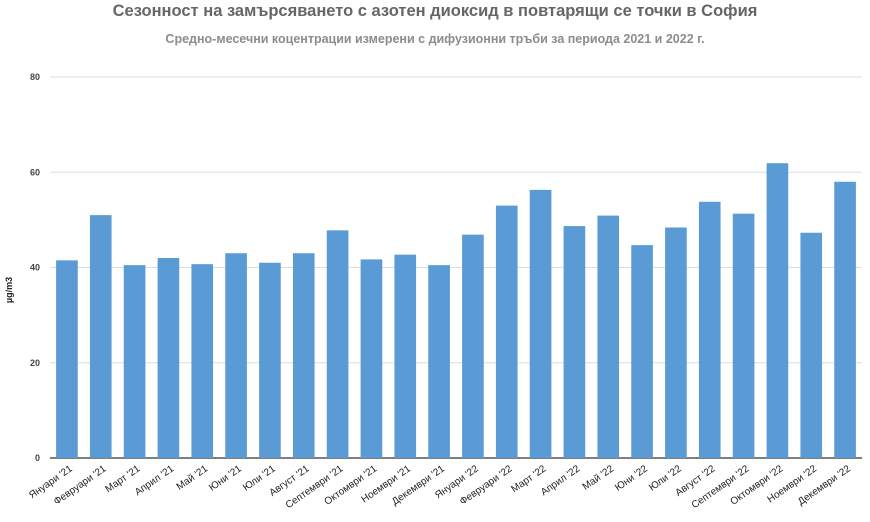 The image size is (870, 522). I want to click on x-tick-label: Май '22, so click(599, 478).